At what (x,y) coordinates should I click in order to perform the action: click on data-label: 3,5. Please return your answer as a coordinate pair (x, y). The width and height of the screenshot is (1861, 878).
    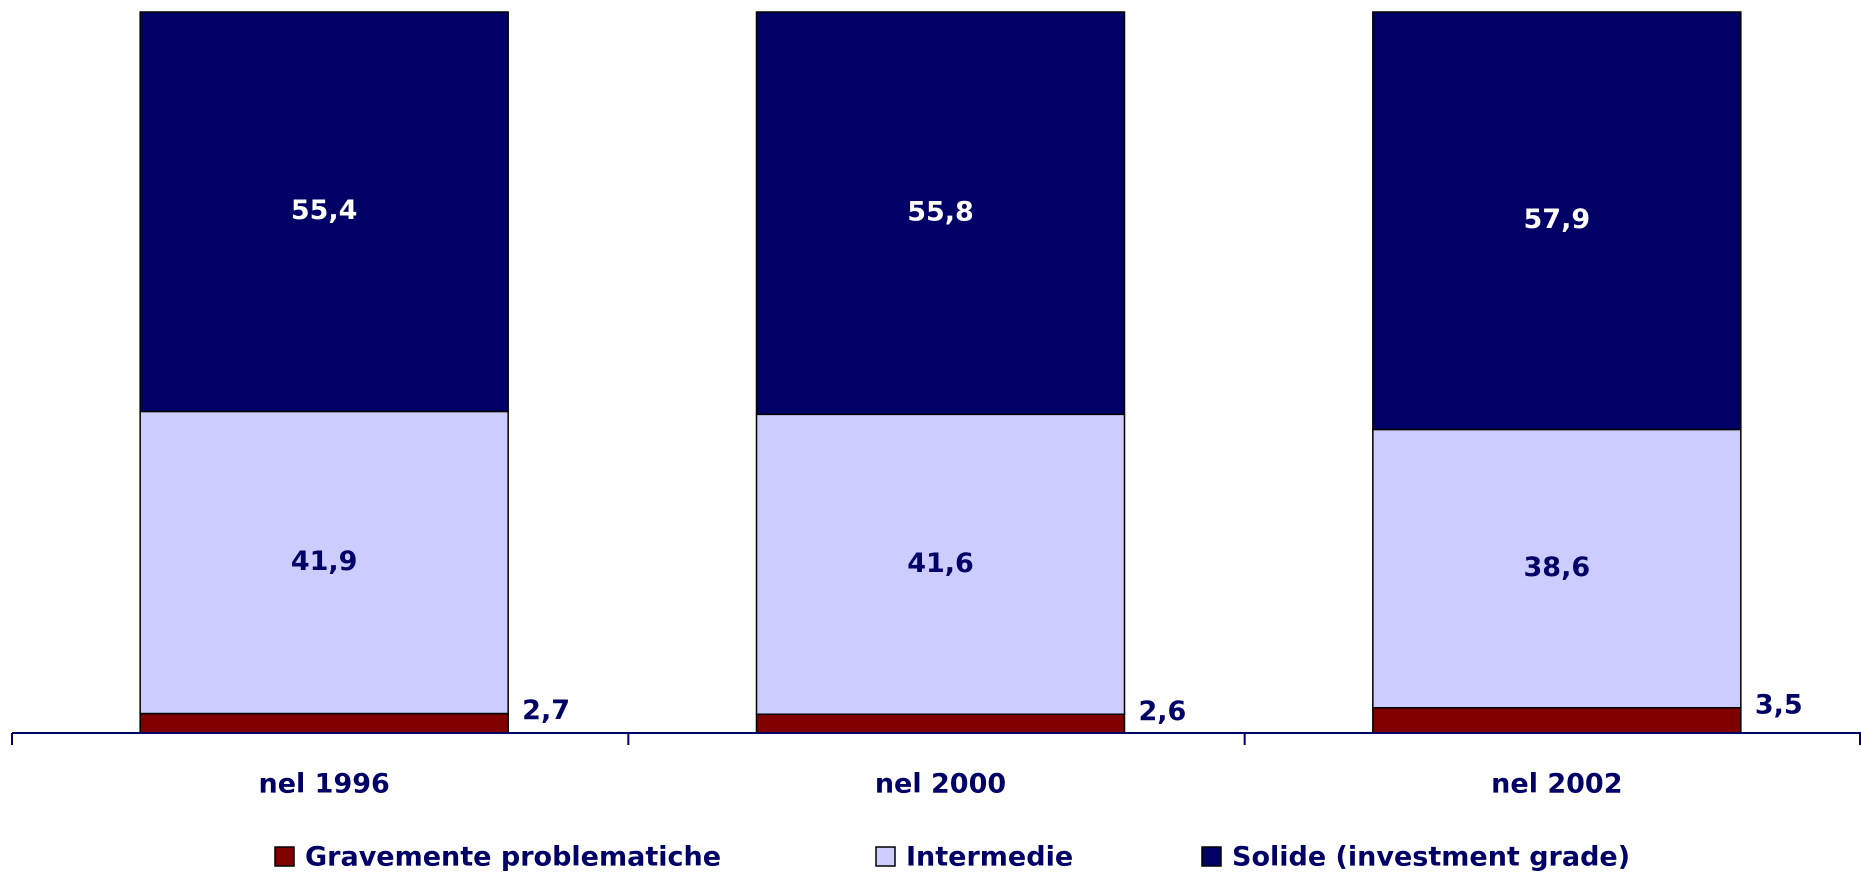
    Looking at the image, I should click on (1779, 704).